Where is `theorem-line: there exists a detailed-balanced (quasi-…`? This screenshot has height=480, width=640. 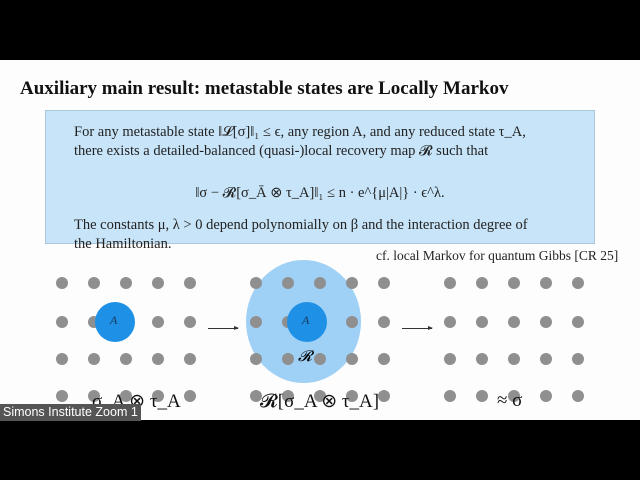
theorem-line: there exists a detailed-balanced (quasi-… is located at coordinates (281, 151).